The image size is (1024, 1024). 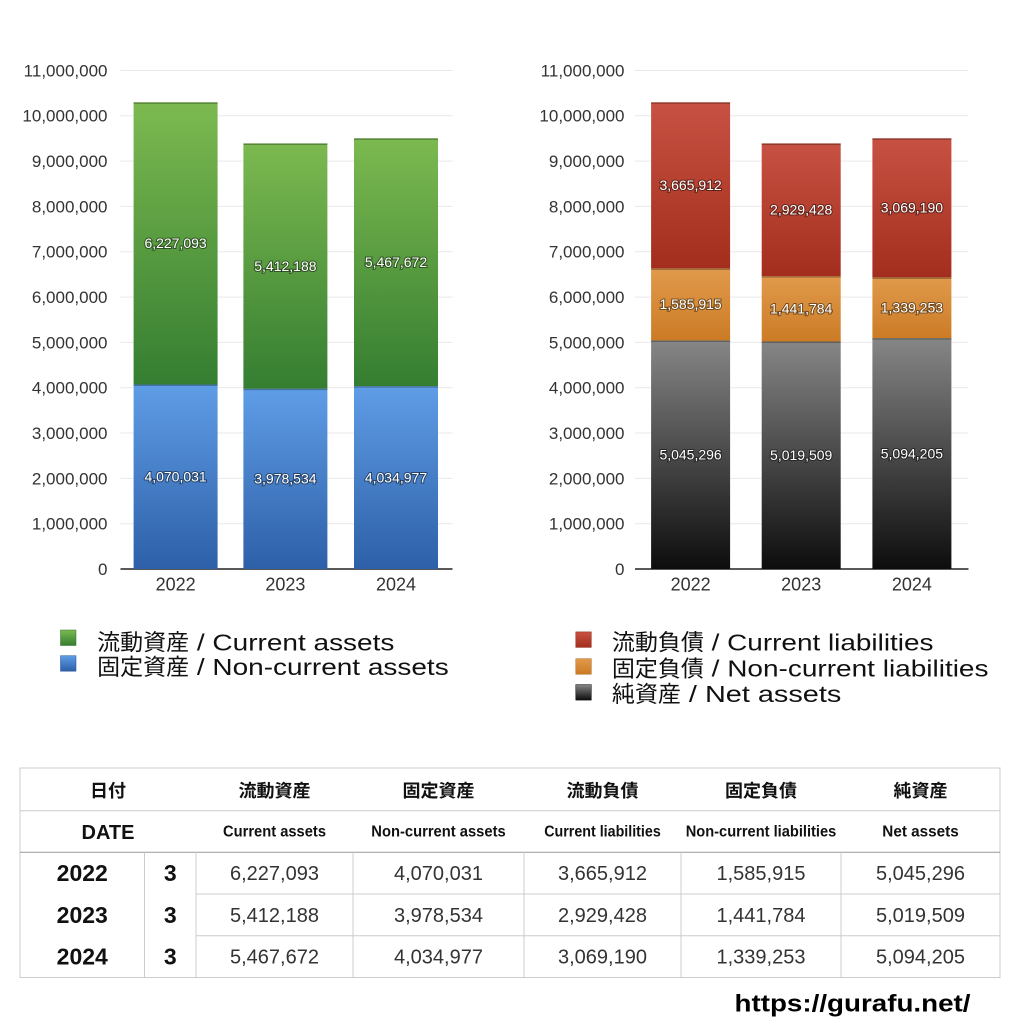 What do you see at coordinates (761, 832) in the screenshot?
I see `svg-text: Non-current liabilities` at bounding box center [761, 832].